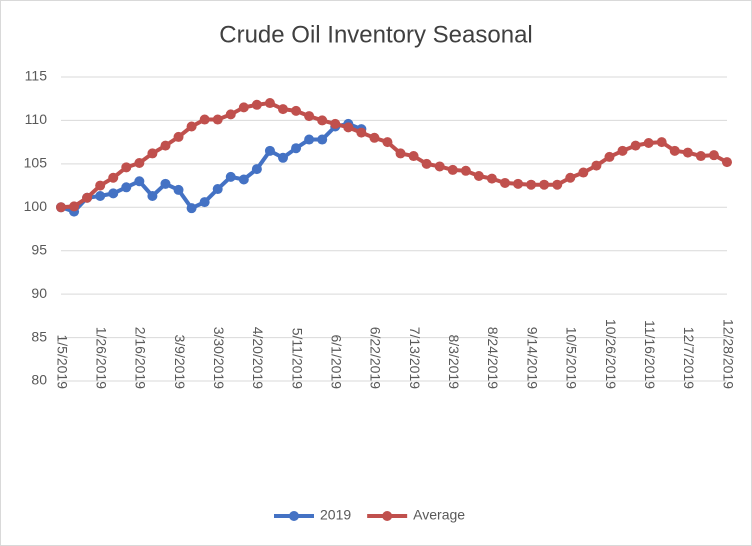 This screenshot has width=752, height=546. What do you see at coordinates (728, 354) in the screenshot?
I see `x-tick-label: 12/28/2019` at bounding box center [728, 354].